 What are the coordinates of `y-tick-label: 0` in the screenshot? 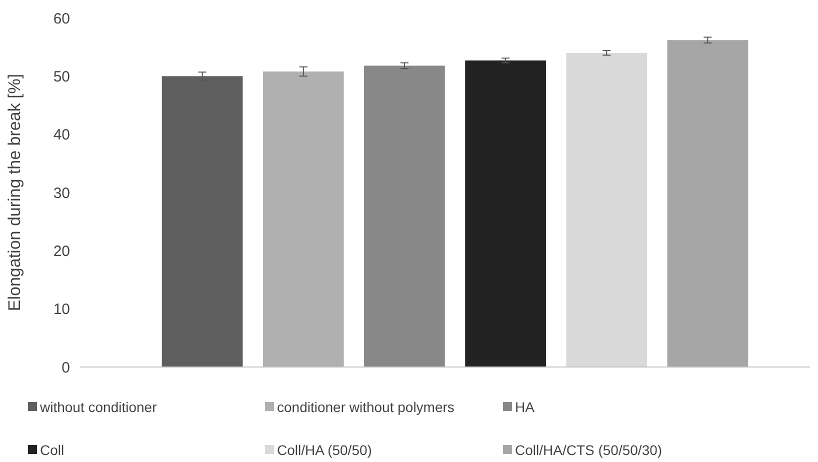 It's located at (66, 367).